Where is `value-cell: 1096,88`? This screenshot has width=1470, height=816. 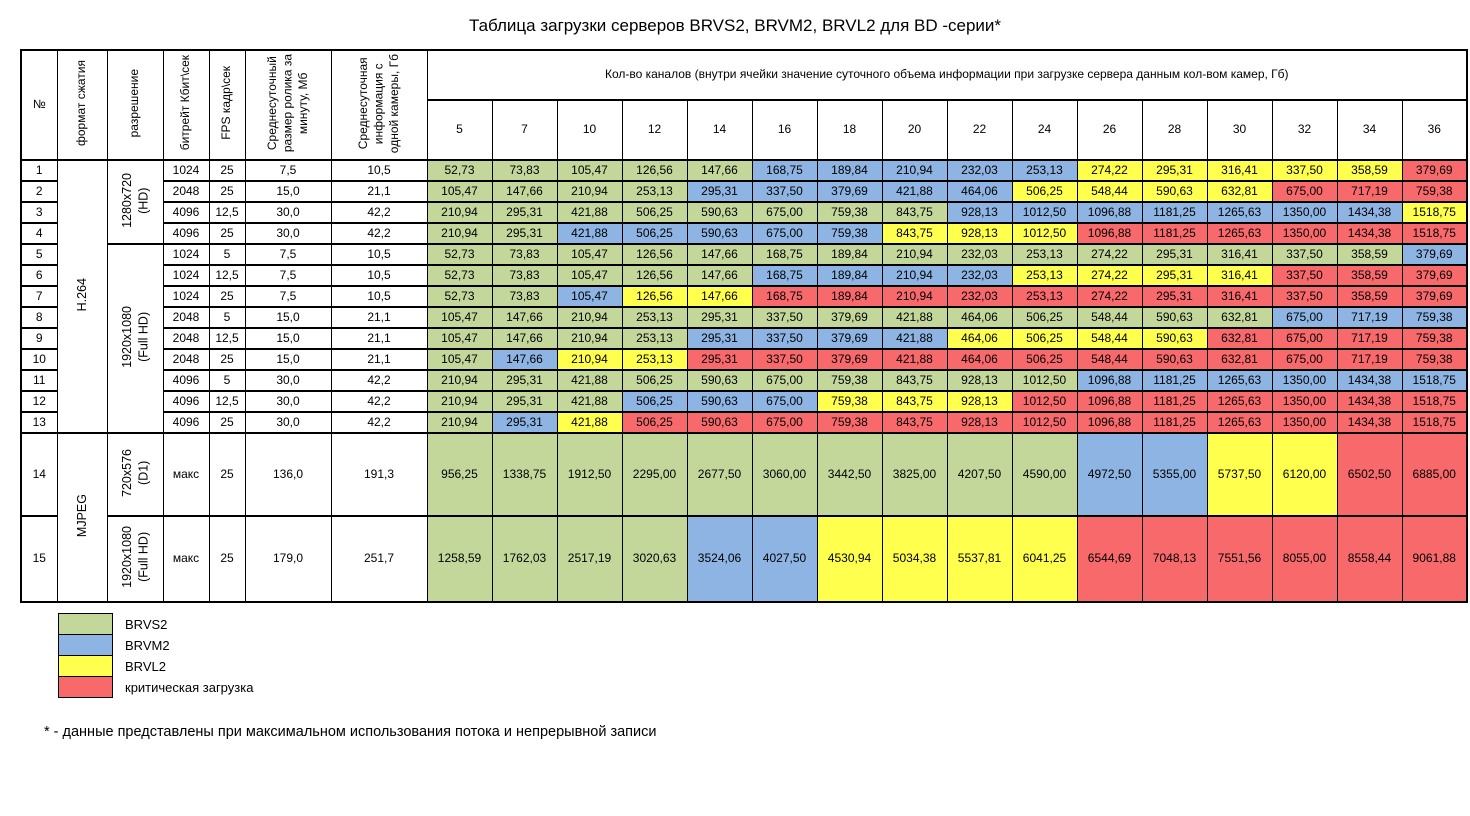 value-cell: 1096,88 is located at coordinates (1109, 233).